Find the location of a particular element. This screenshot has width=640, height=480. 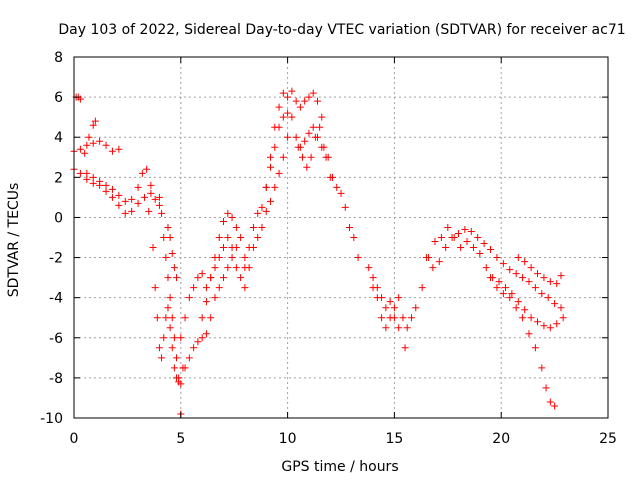

series-track-u is located at coordinates (493, 268).